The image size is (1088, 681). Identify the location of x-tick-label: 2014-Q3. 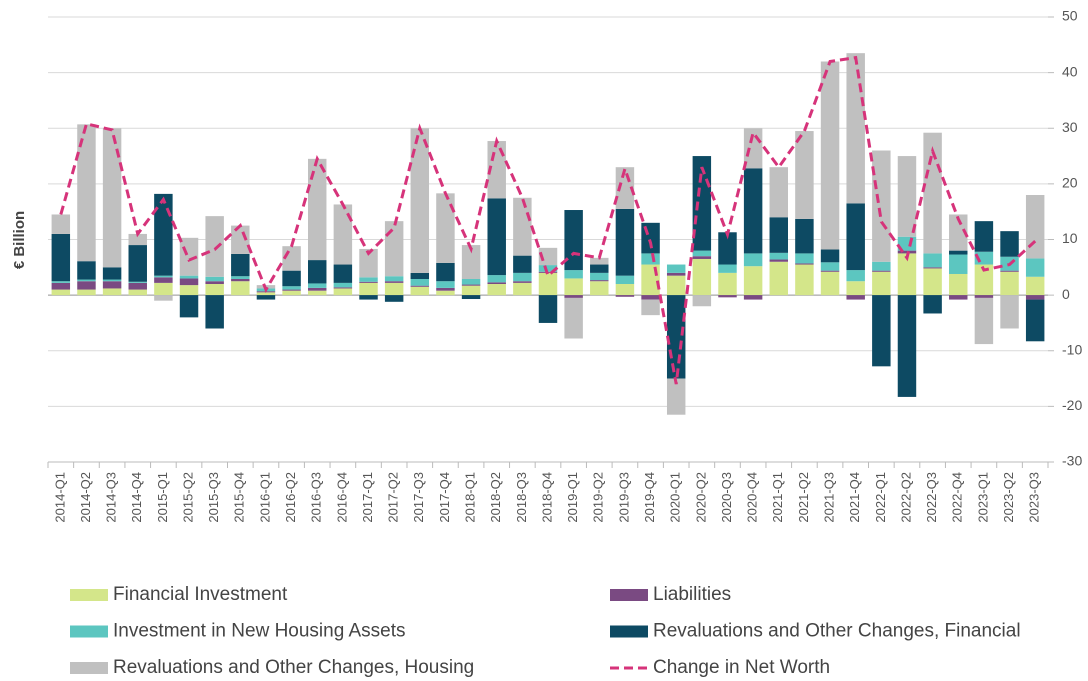
(111, 497).